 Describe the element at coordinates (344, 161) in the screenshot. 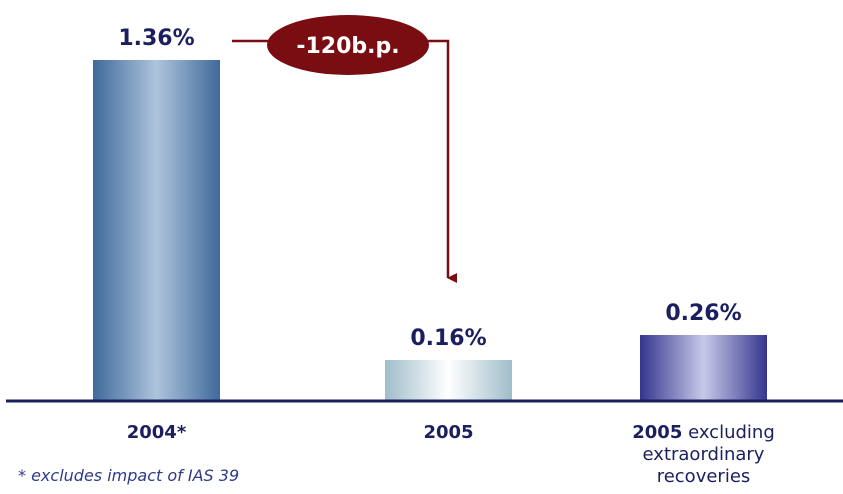

I see `change-arrow` at that location.